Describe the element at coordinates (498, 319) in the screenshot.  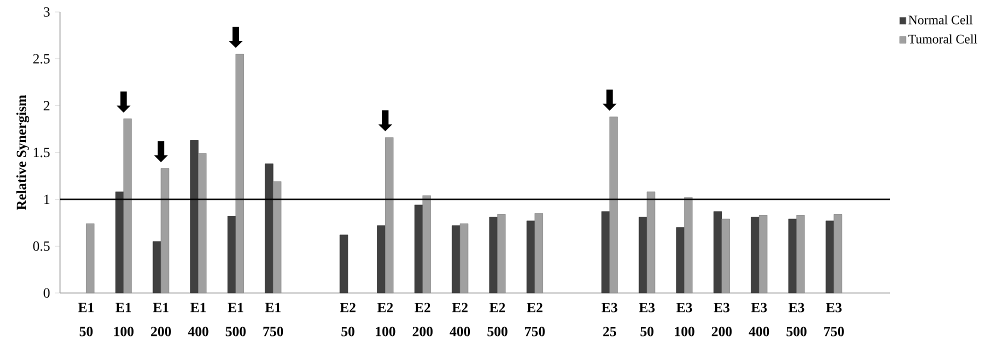
I see `x-tick-label: E2 500` at that location.